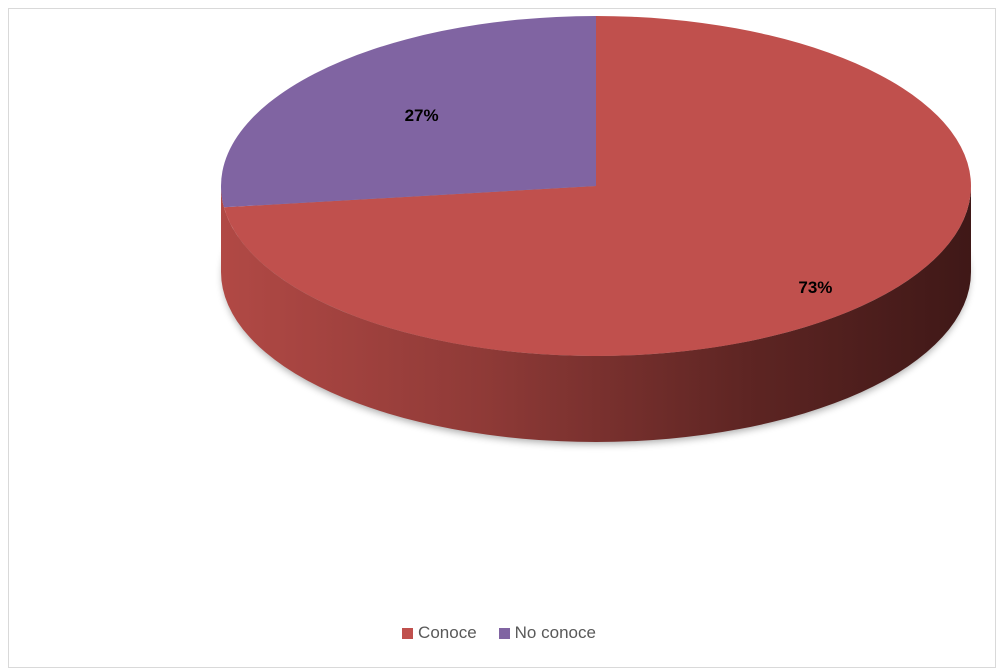 The image size is (998, 668). What do you see at coordinates (555, 632) in the screenshot?
I see `legend-label-no-conoce: No conoce` at bounding box center [555, 632].